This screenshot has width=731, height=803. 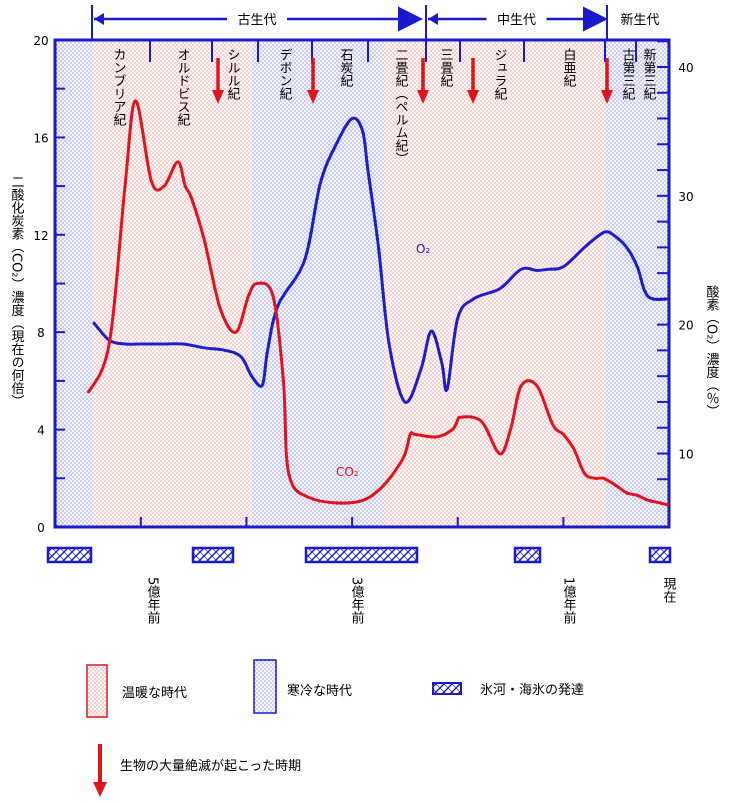 I want to click on era-header: 新生代, so click(x=638, y=22).